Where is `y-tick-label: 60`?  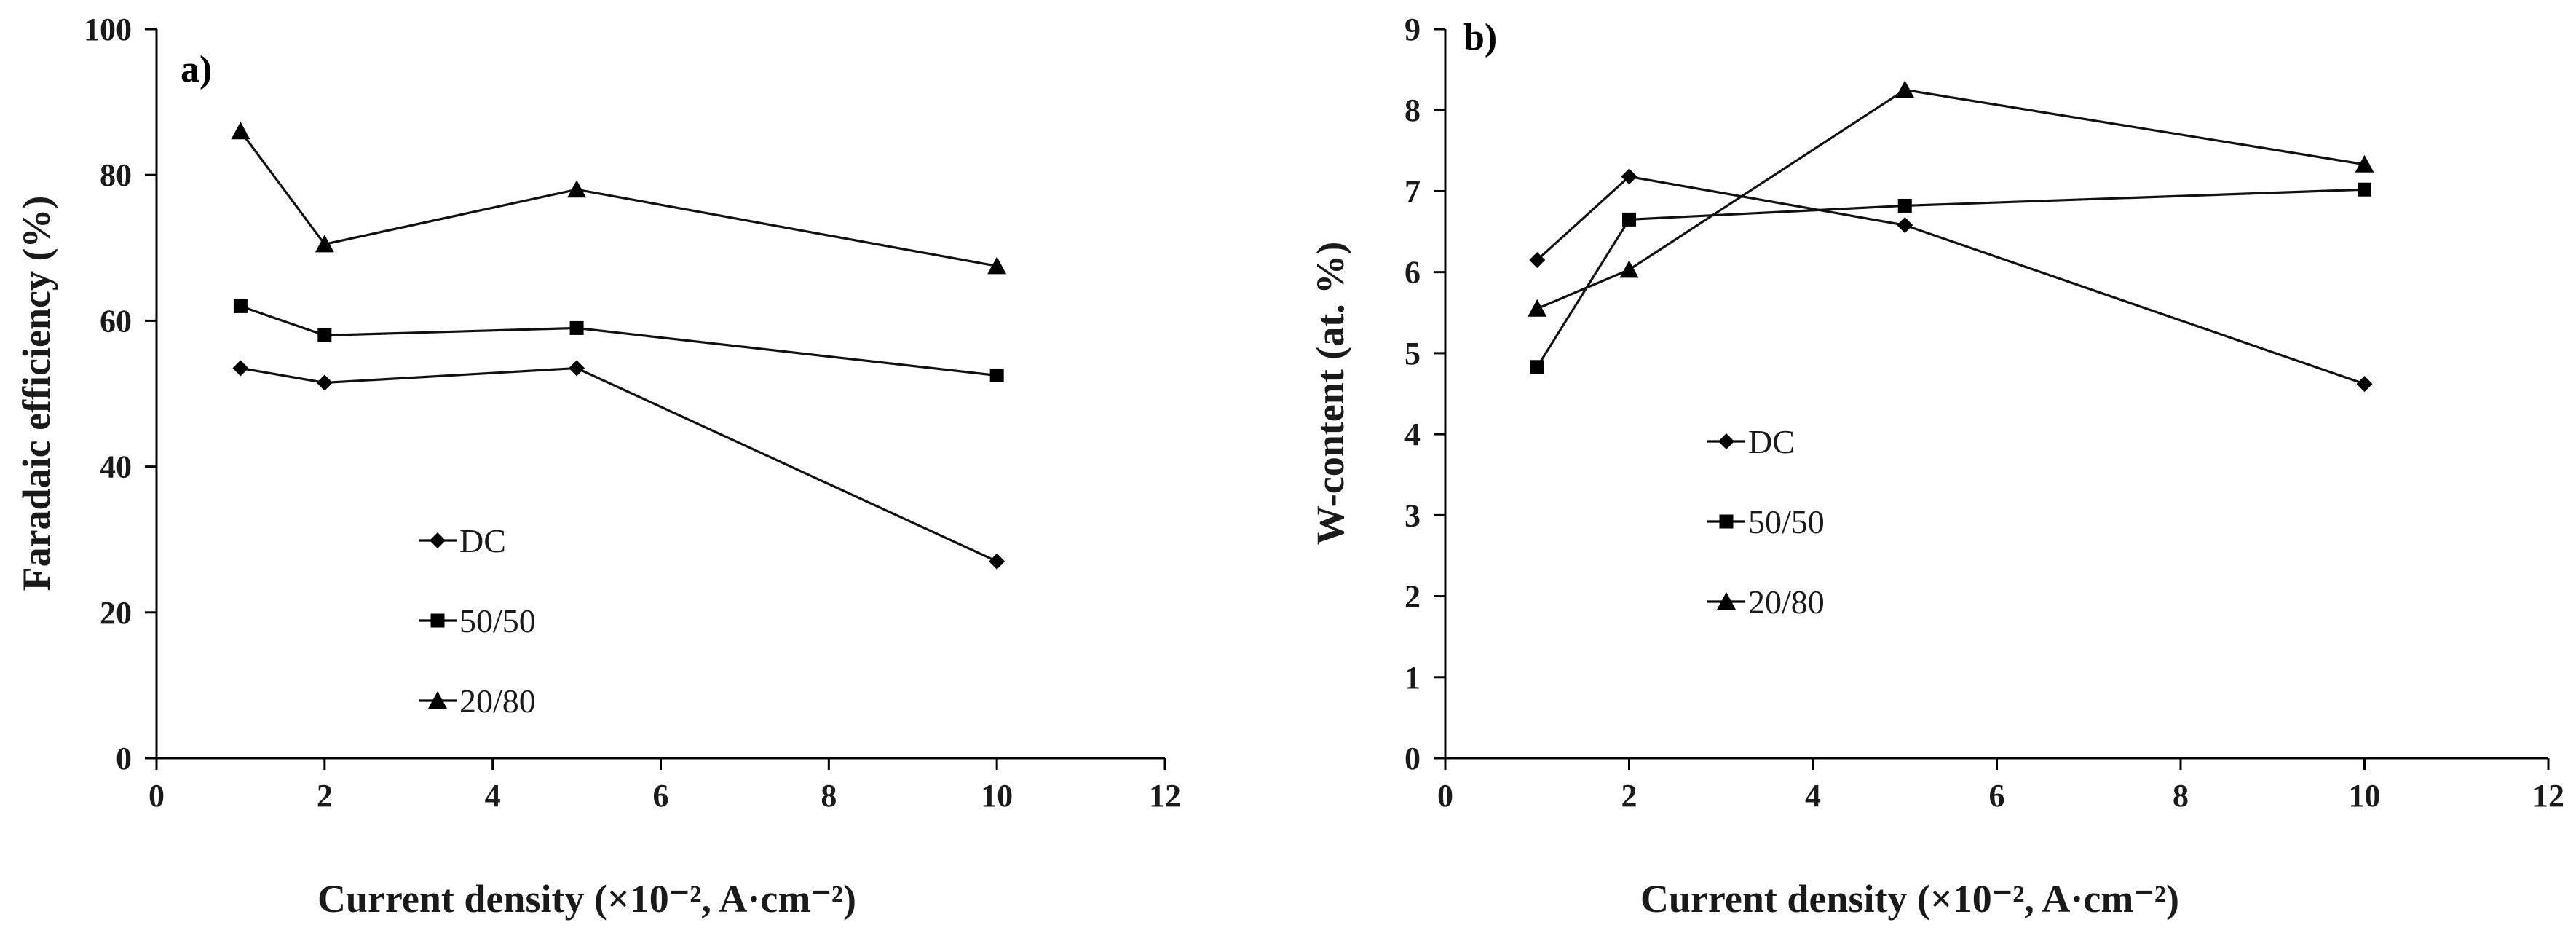 y-tick-label: 60 is located at coordinates (116, 321).